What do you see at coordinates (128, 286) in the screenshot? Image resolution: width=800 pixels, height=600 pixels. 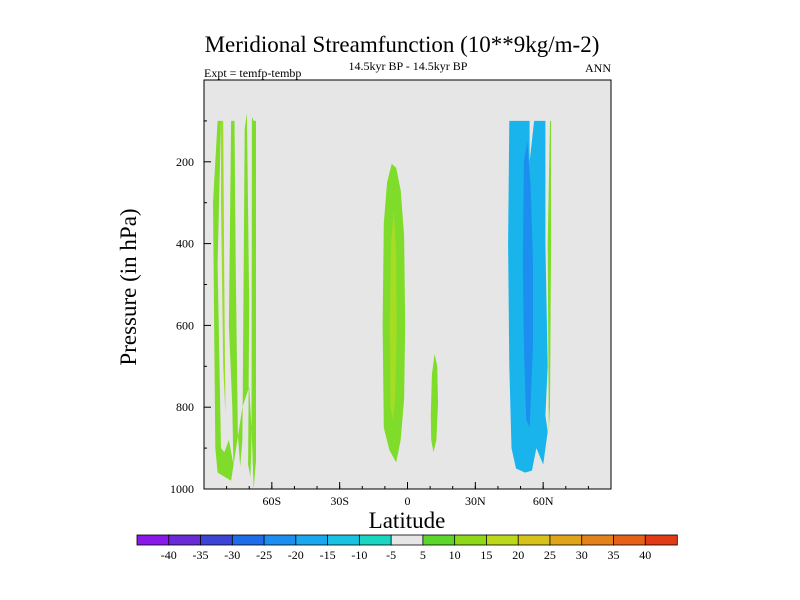 I see `y-axis-label: Pressure (in hPa)` at bounding box center [128, 286].